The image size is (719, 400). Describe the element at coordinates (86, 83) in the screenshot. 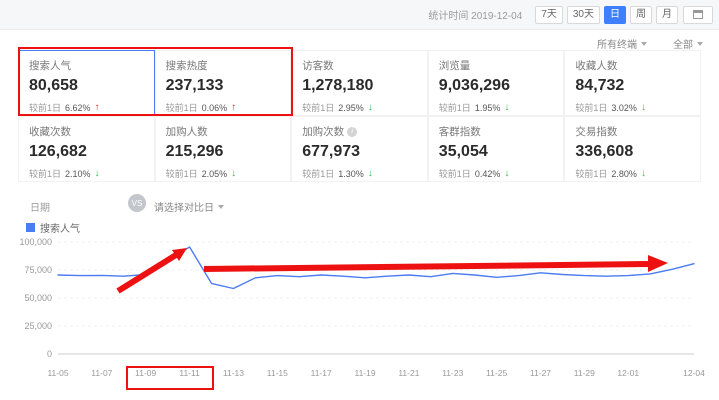

I see `metric-card-0: 搜索人气 80,658 较前1日 6.62% ↑` at that location.